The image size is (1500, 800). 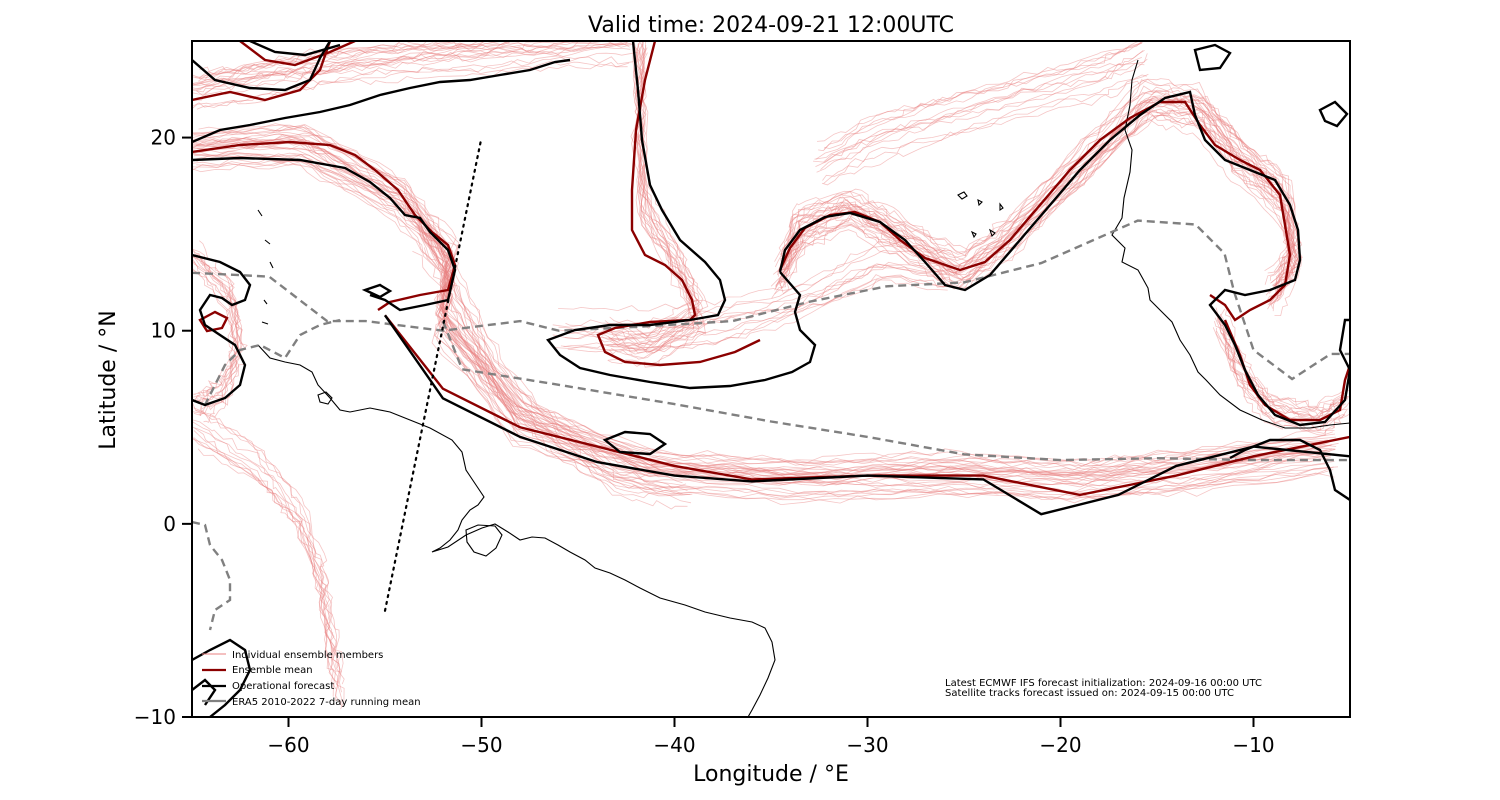 I want to click on operational-contour-trough, so click(x=681, y=215).